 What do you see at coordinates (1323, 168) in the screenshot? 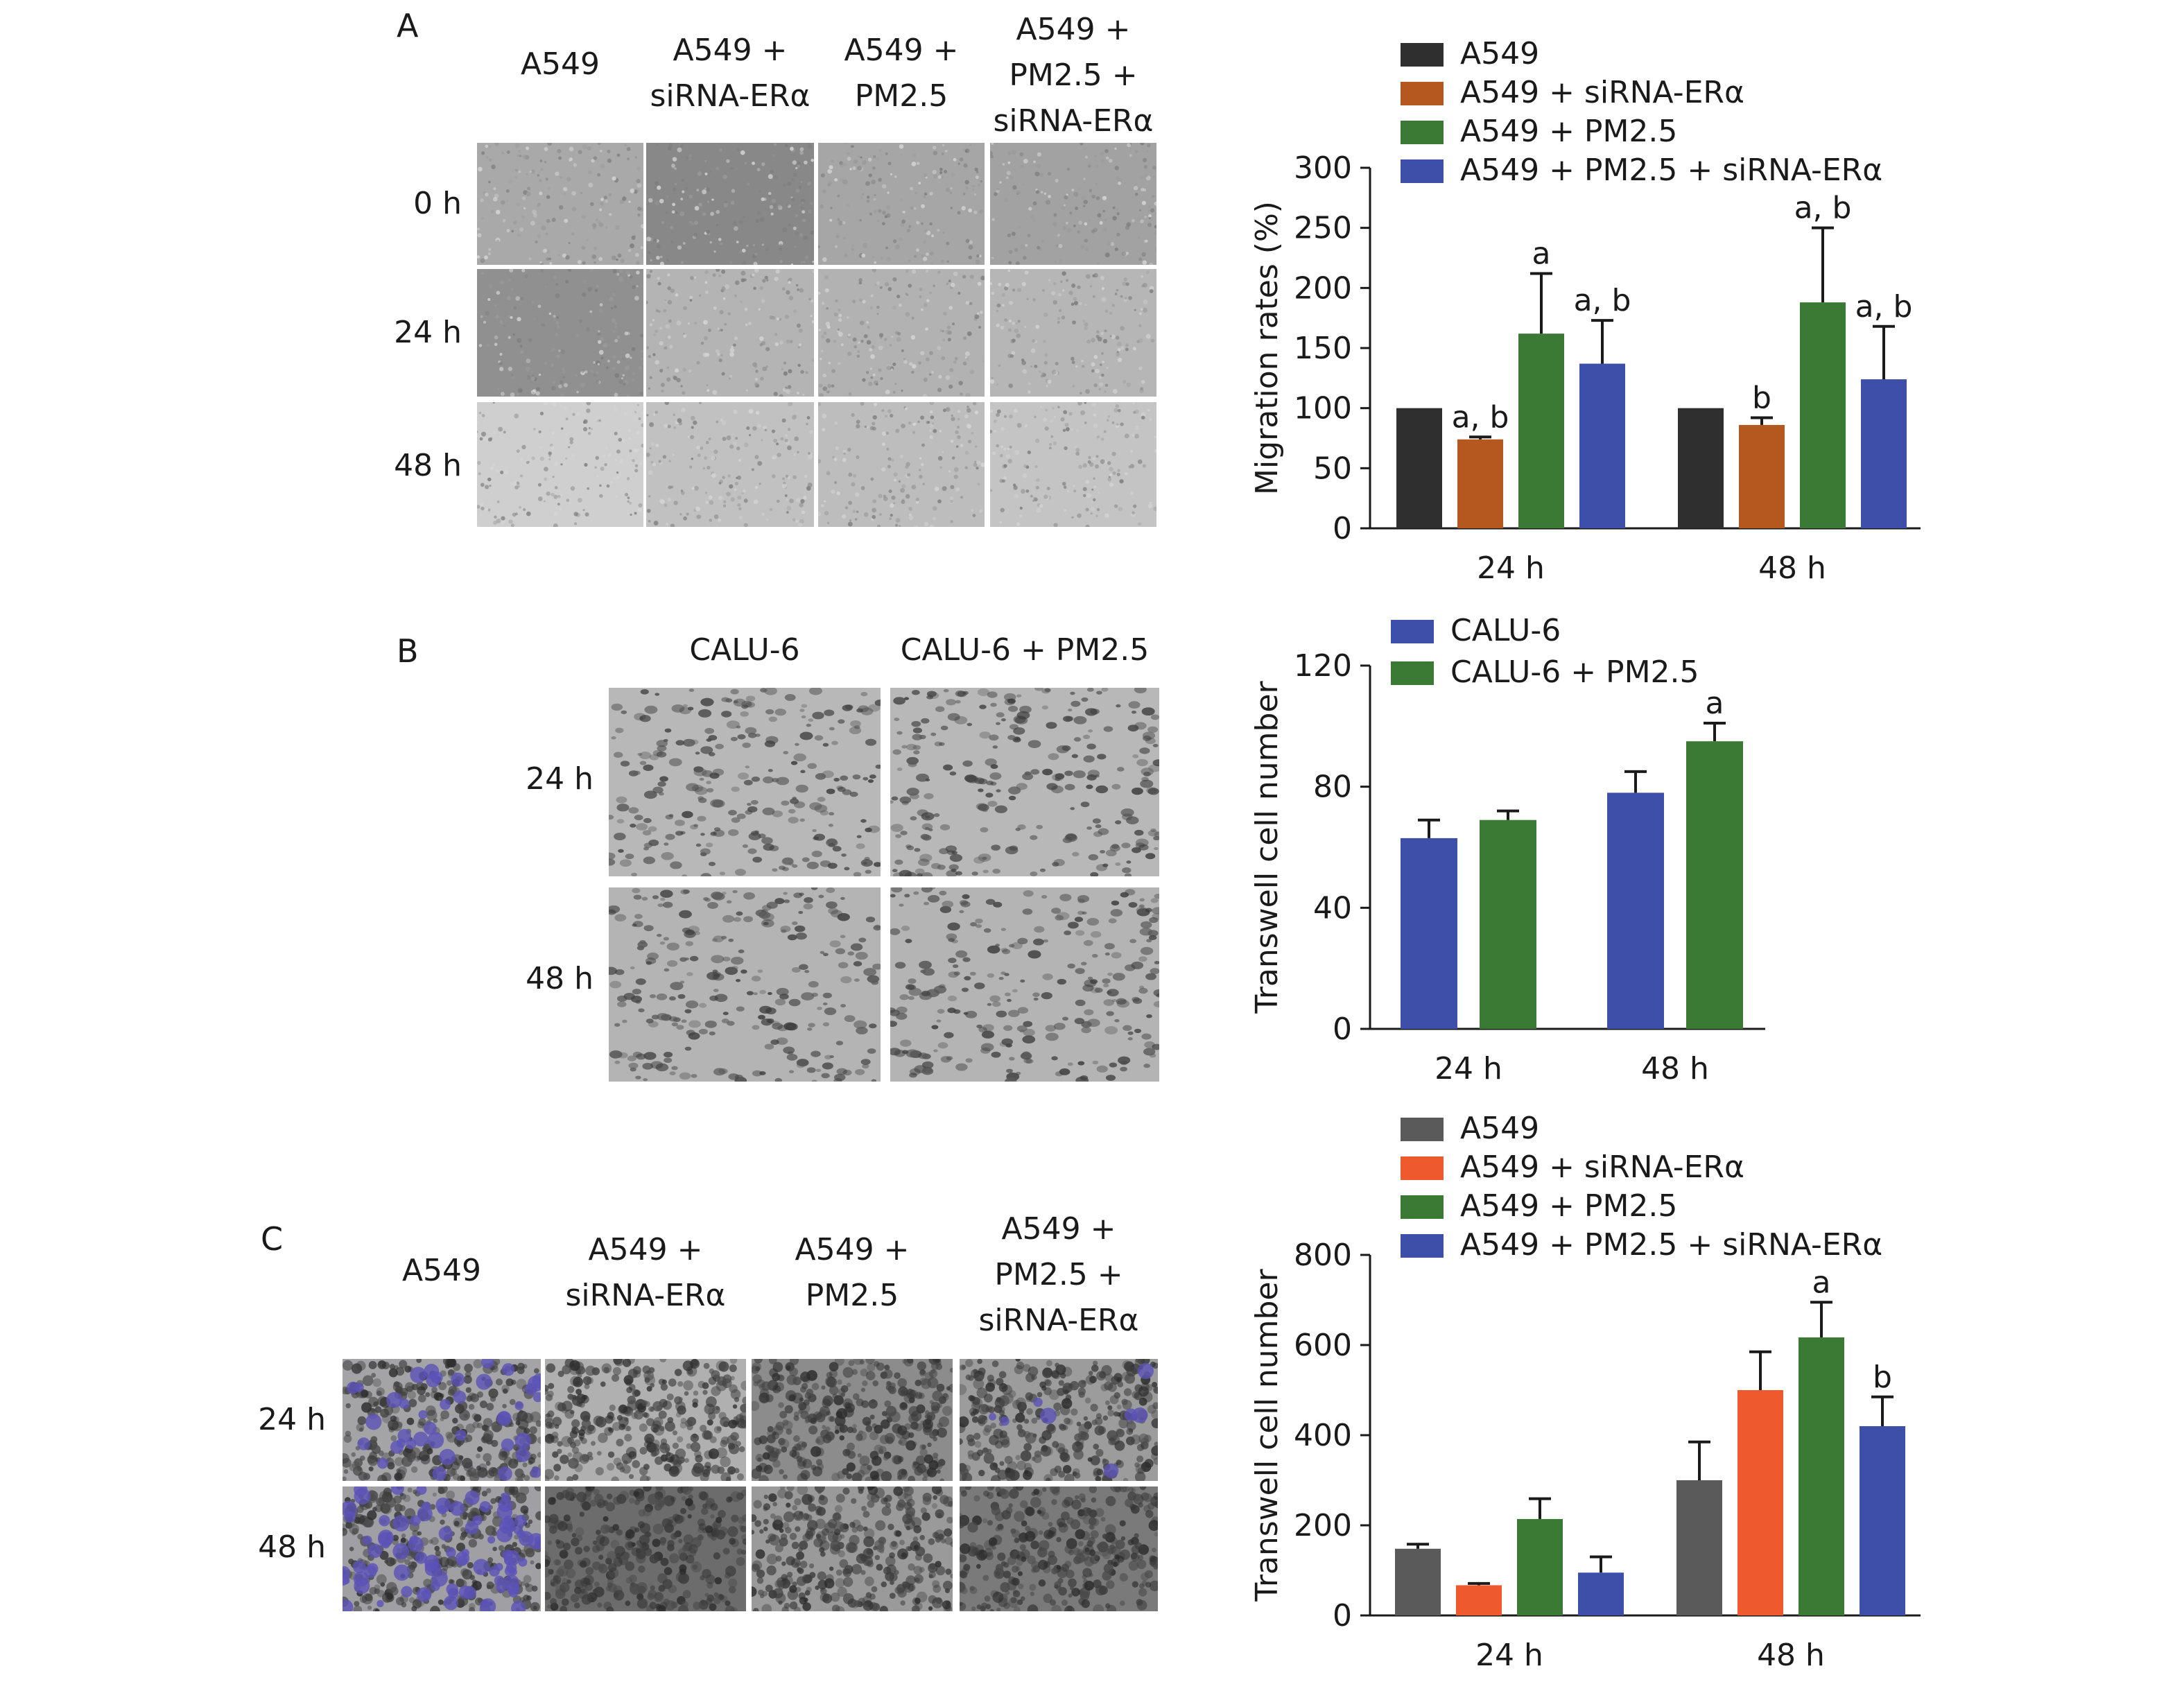
I see `y-tick-label: 300` at bounding box center [1323, 168].